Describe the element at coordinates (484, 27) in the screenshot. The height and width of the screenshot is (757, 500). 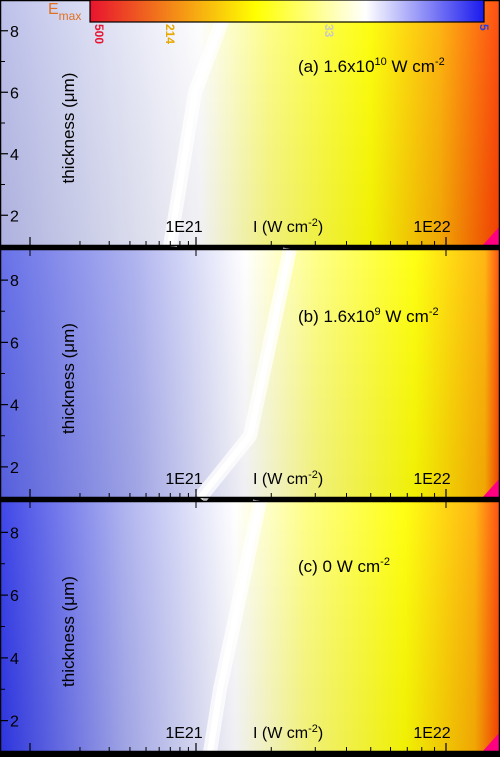
I see `colorbar-label: 5` at that location.